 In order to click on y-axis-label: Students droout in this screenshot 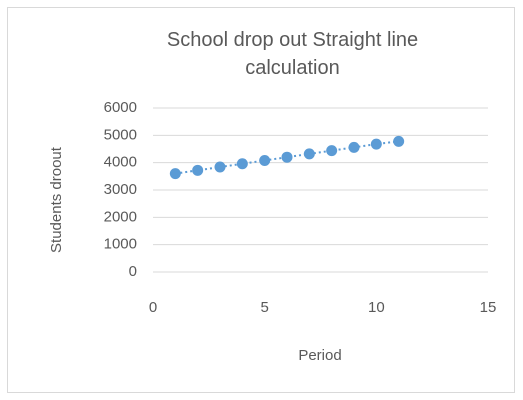, I will do `click(56, 199)`.